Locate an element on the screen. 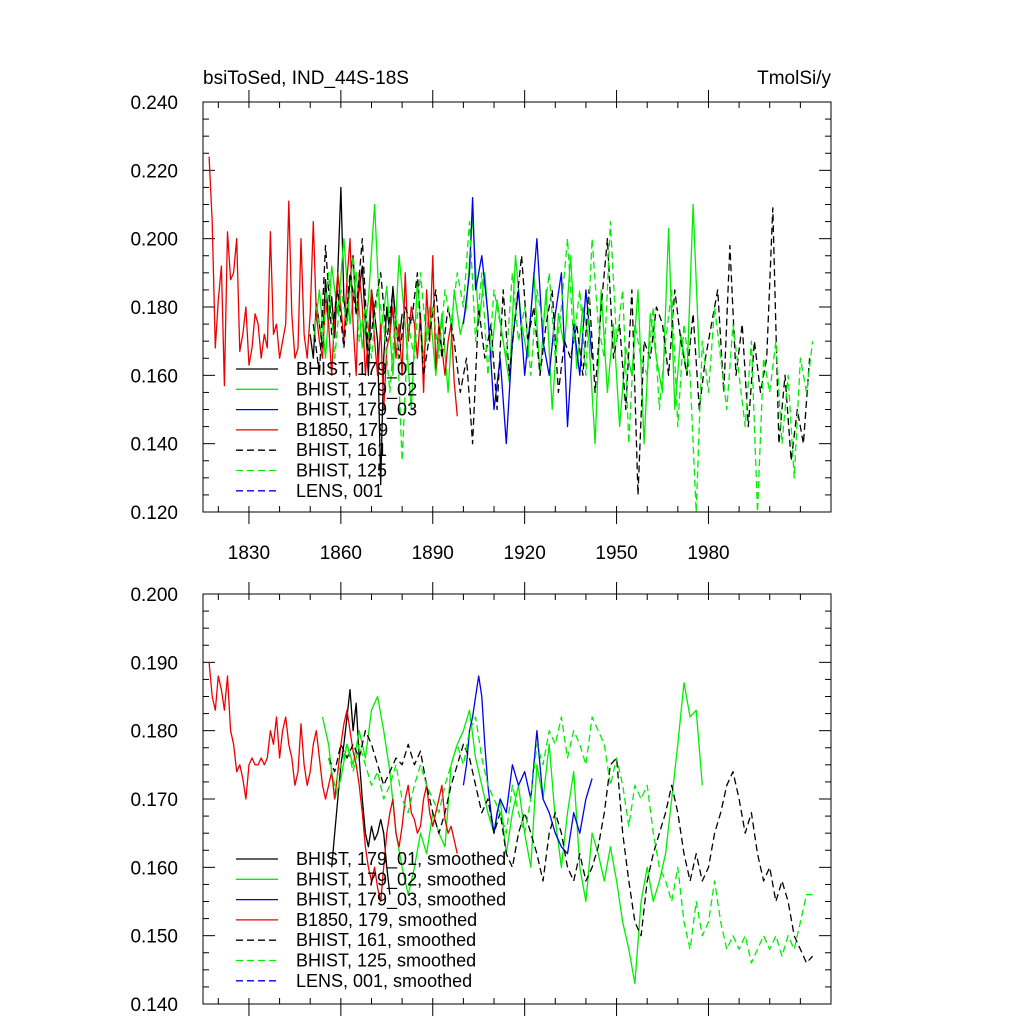 Image resolution: width=1024 pixels, height=1024 pixels. x-tick-label: 1920 is located at coordinates (525, 553).